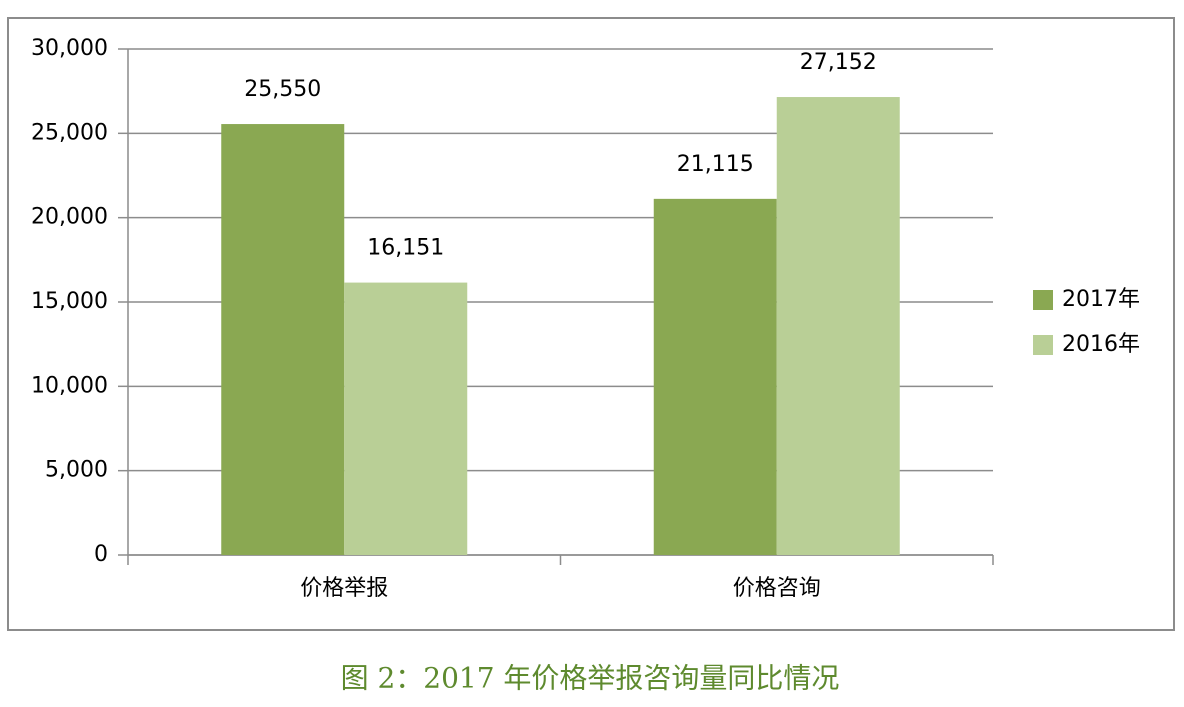  What do you see at coordinates (715, 164) in the screenshot?
I see `value-label: 21,115` at bounding box center [715, 164].